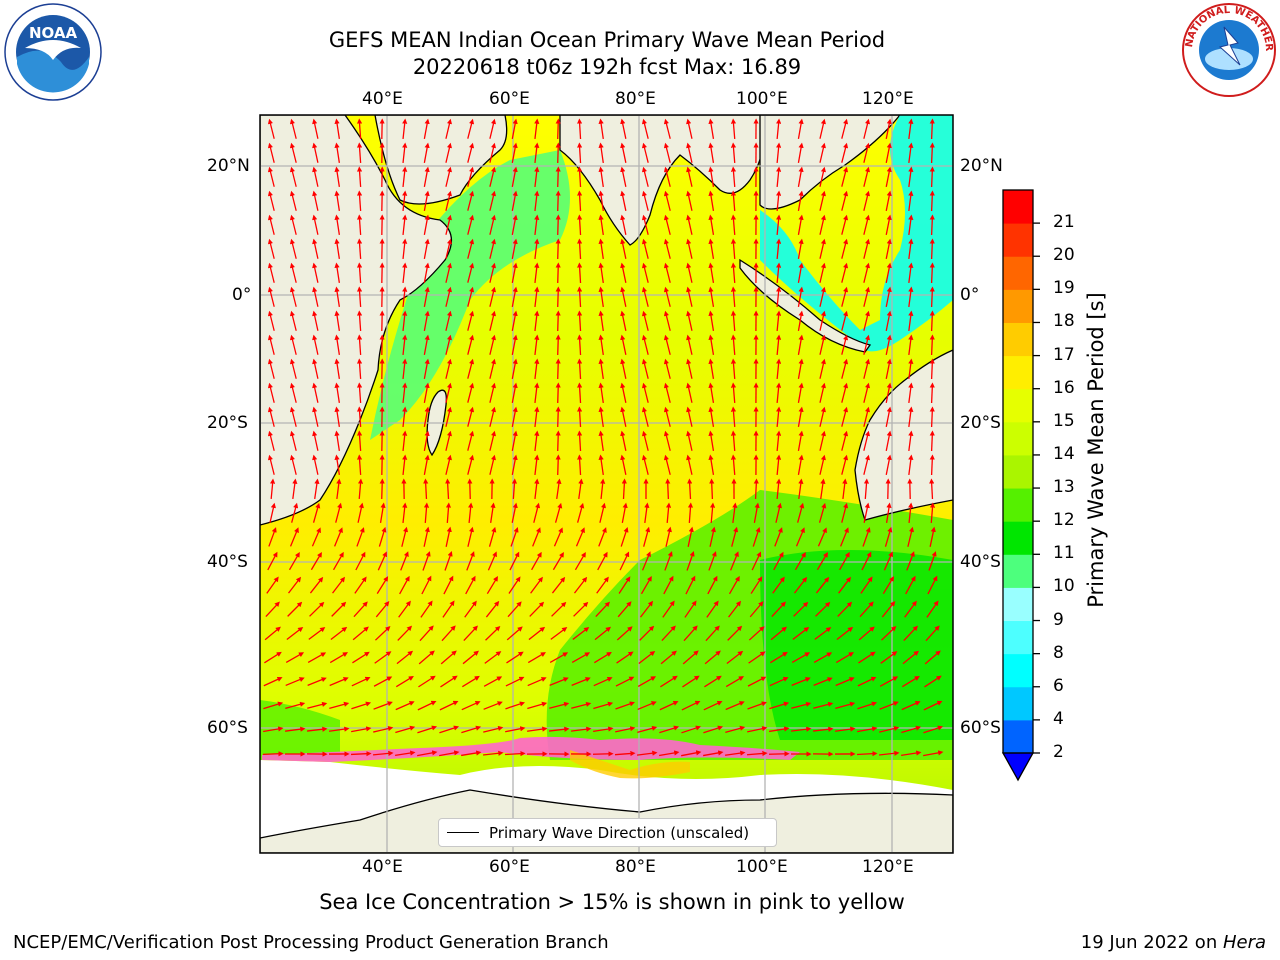 Image resolution: width=1280 pixels, height=960 pixels. Describe the element at coordinates (1228, 49) in the screenshot. I see `nws-logo: NATIONAL WEATHER SERVICE` at that location.